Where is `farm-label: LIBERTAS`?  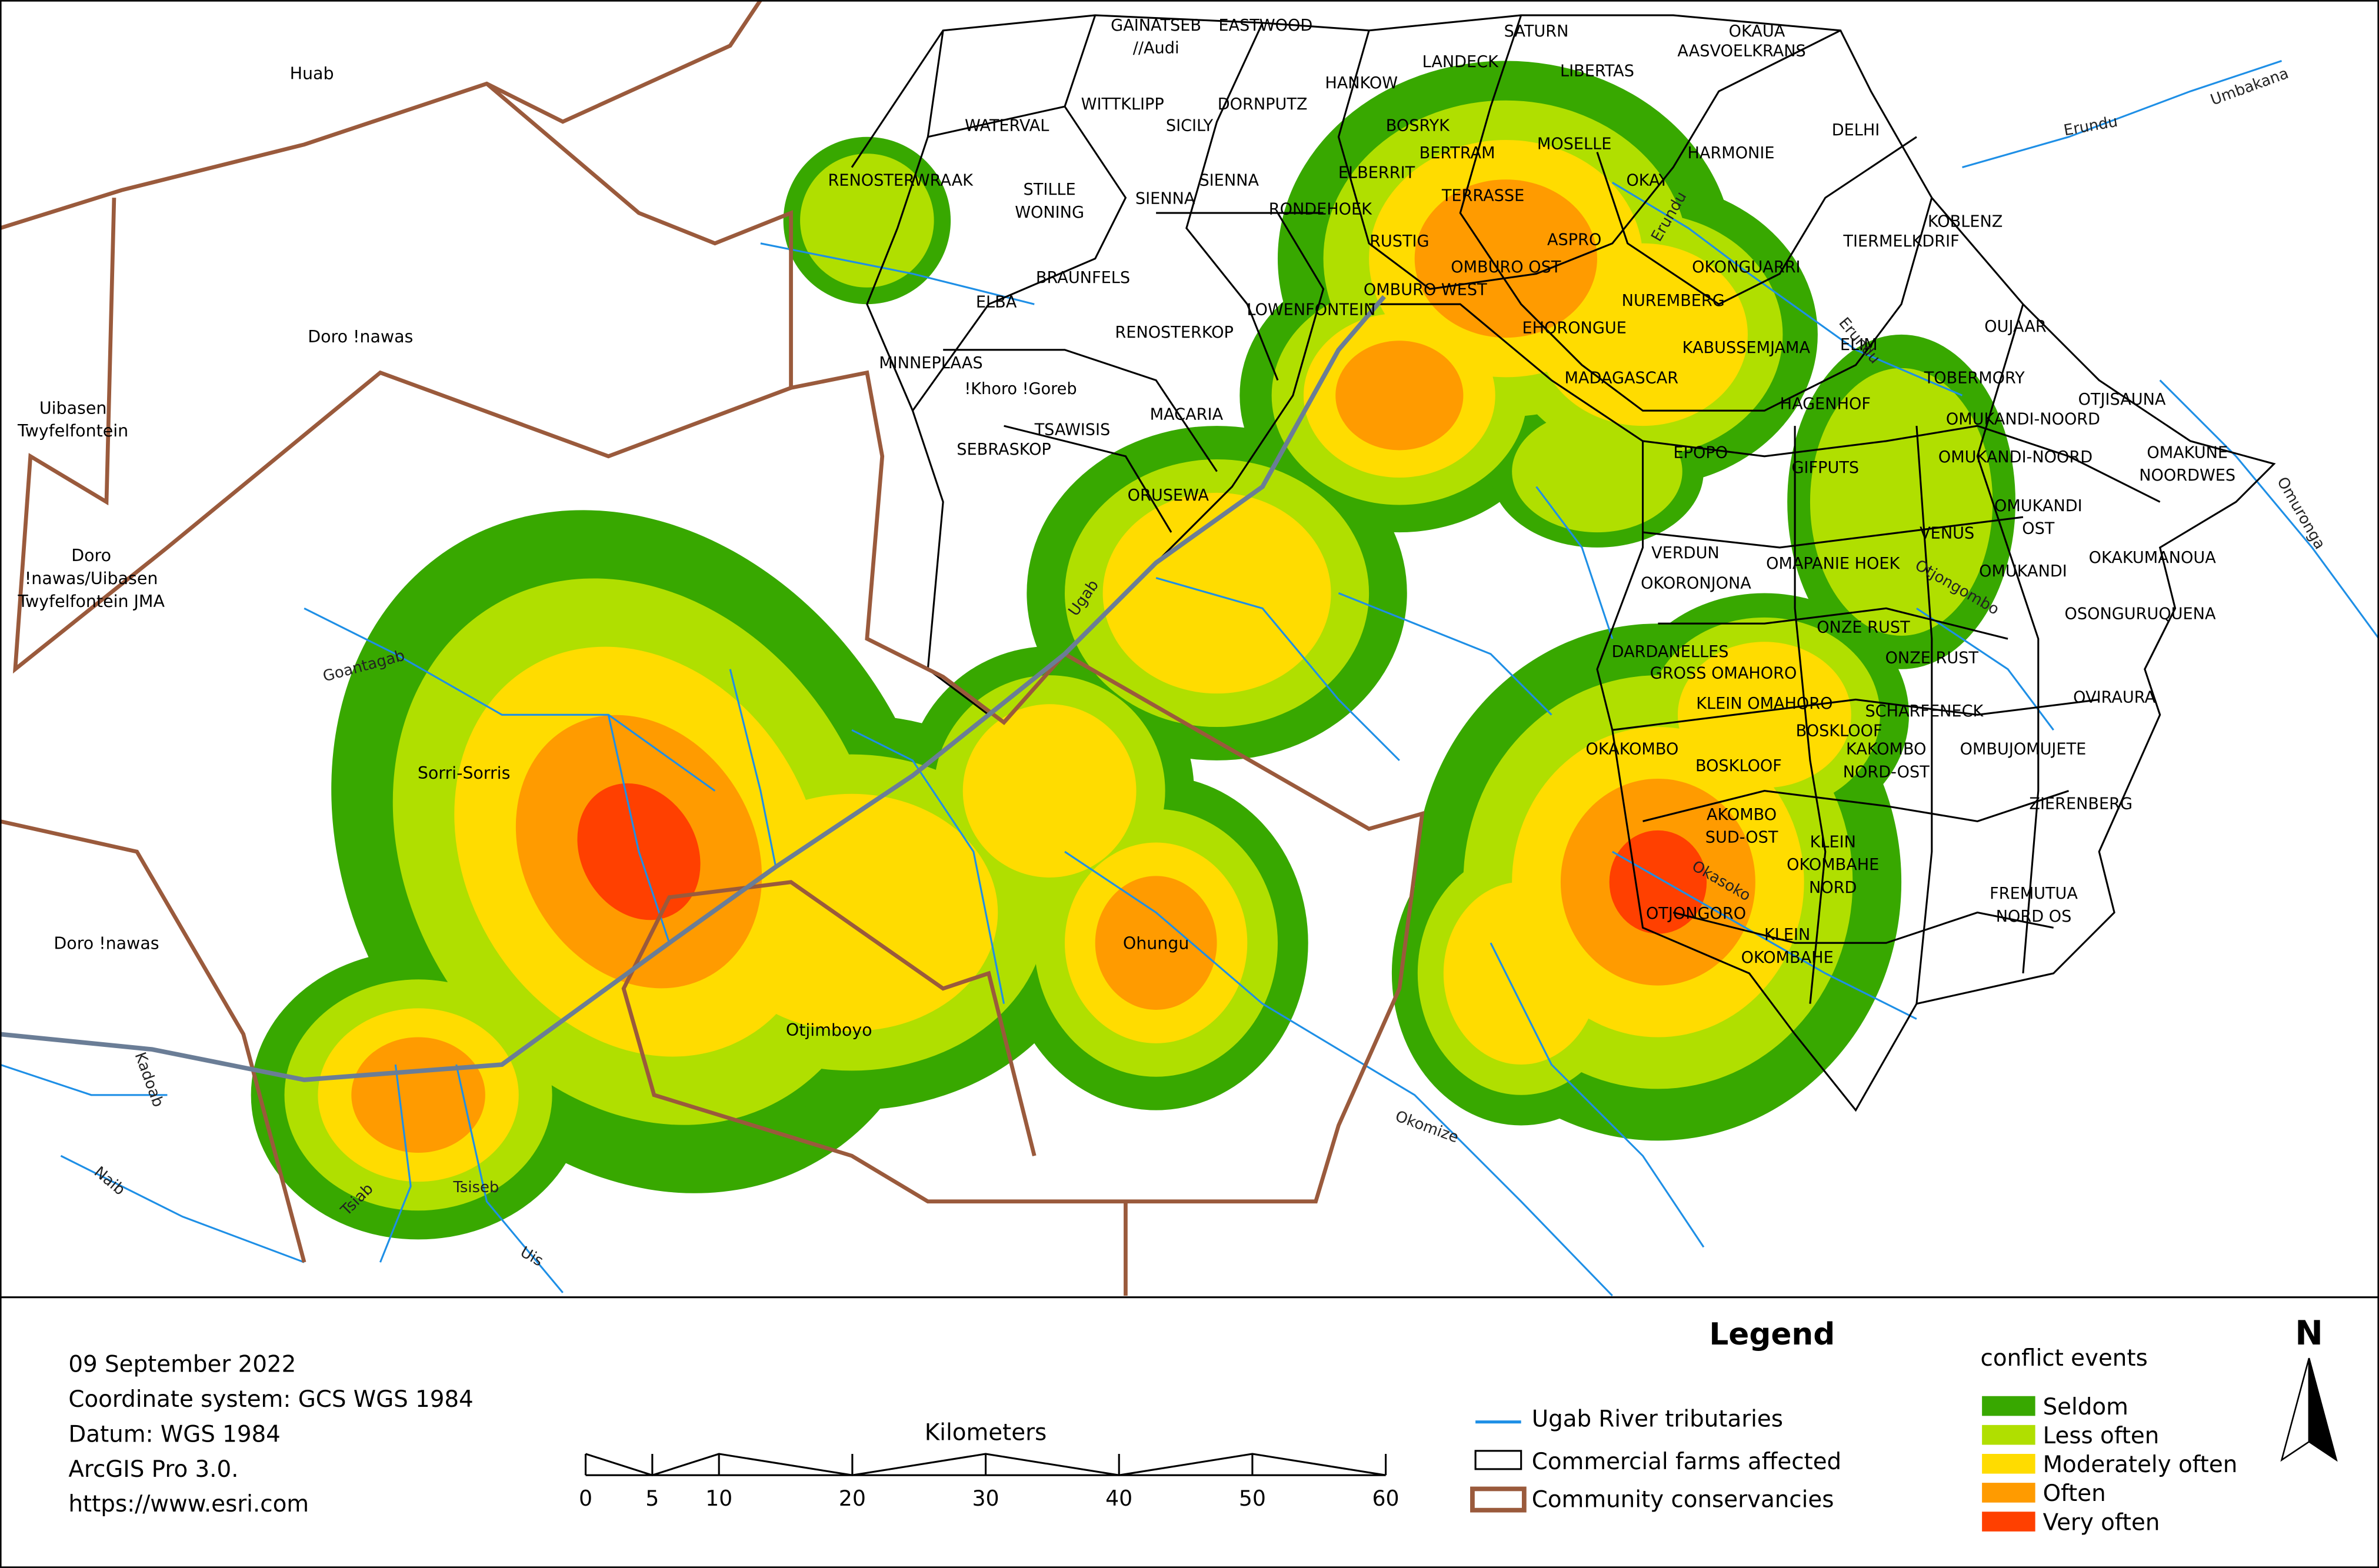 farm-label: LIBERTAS is located at coordinates (1597, 71).